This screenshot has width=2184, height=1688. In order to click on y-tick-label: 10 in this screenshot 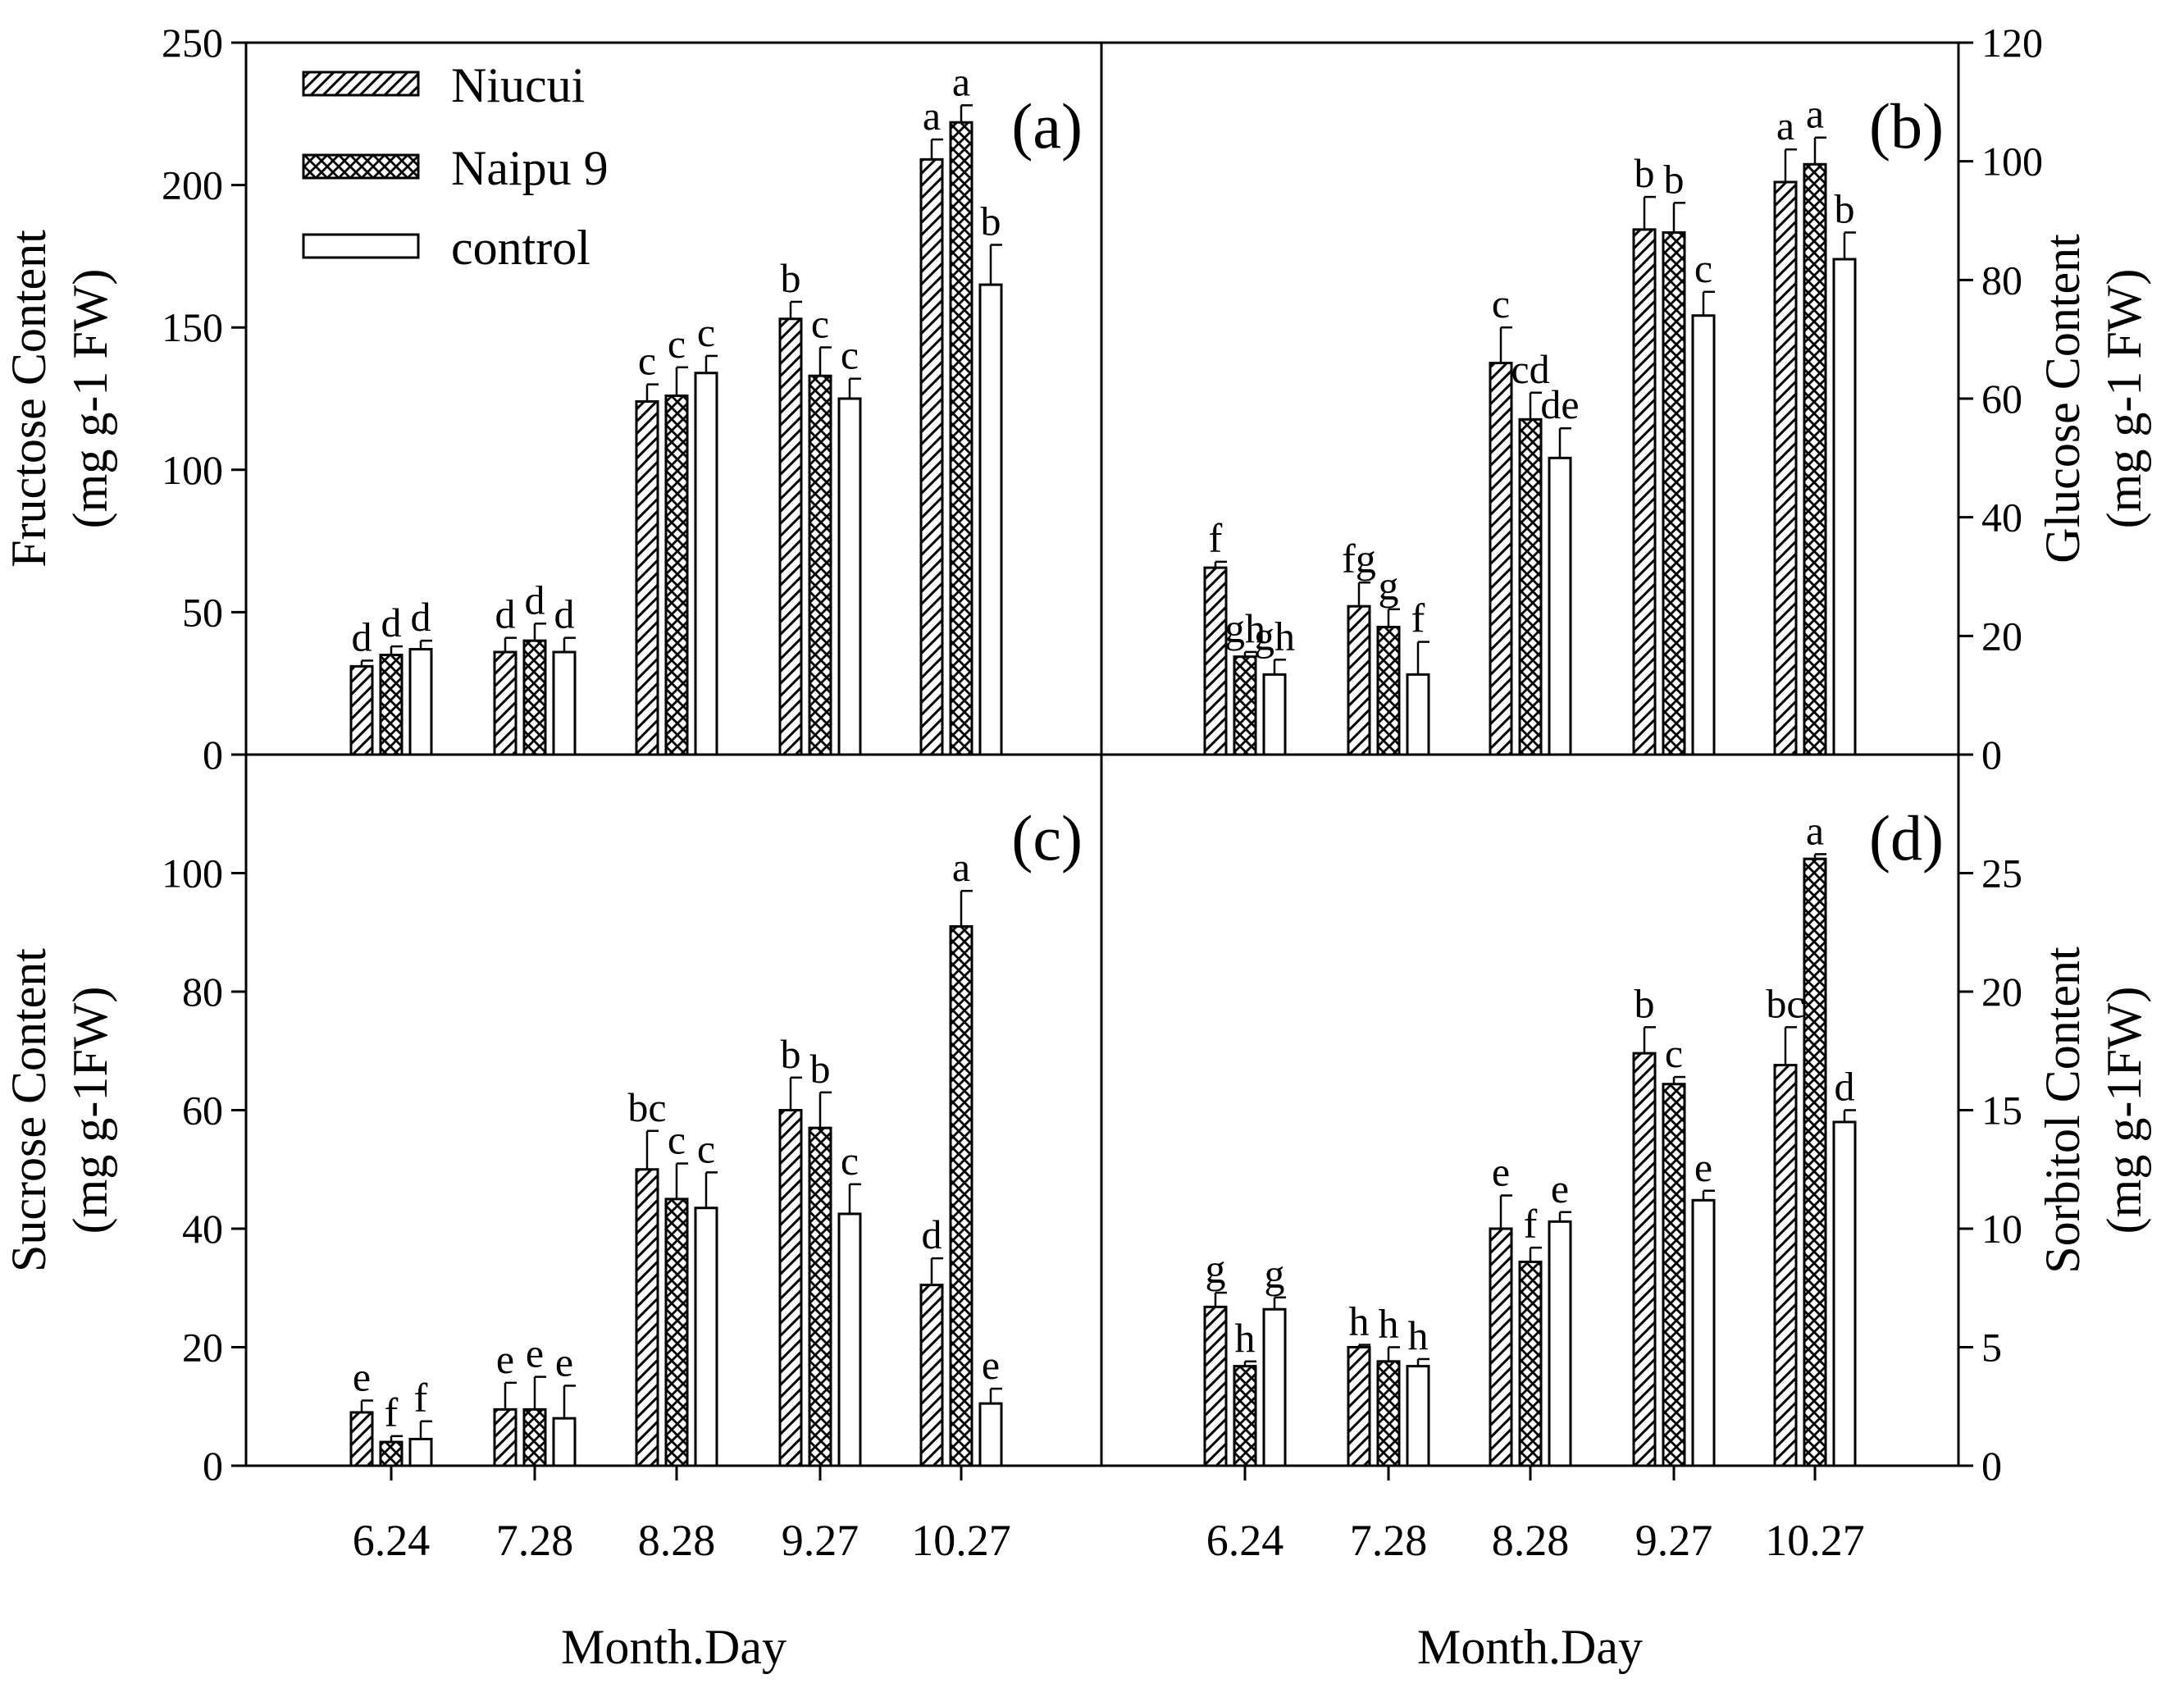, I will do `click(2002, 1229)`.